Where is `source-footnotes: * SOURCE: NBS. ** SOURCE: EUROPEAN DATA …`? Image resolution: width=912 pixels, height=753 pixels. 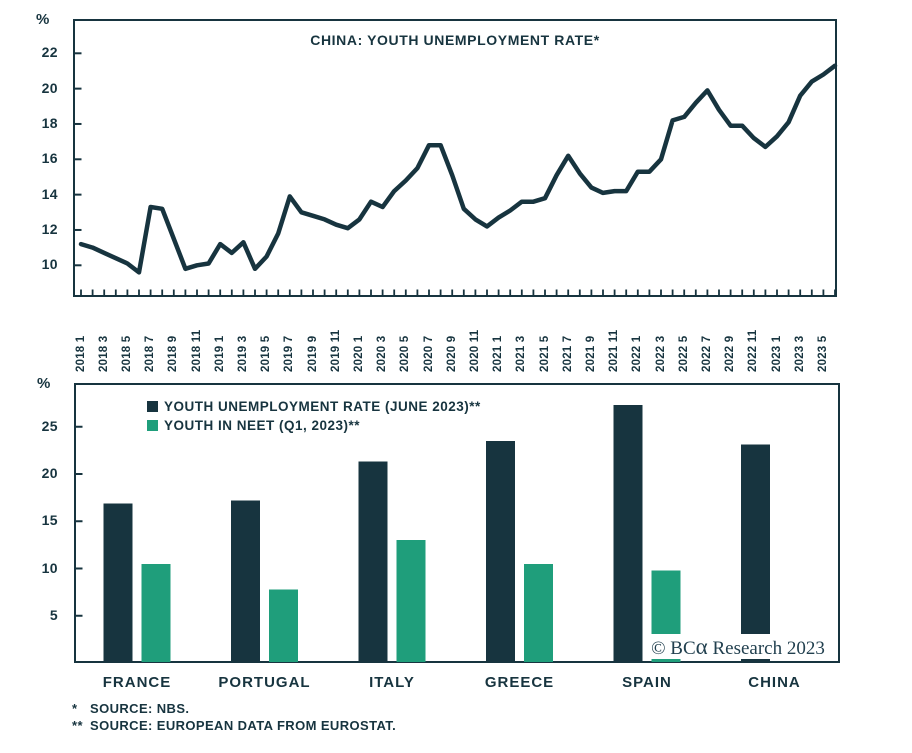
source-footnotes: * SOURCE: NBS. ** SOURCE: EUROPEAN DATA … is located at coordinates (234, 718).